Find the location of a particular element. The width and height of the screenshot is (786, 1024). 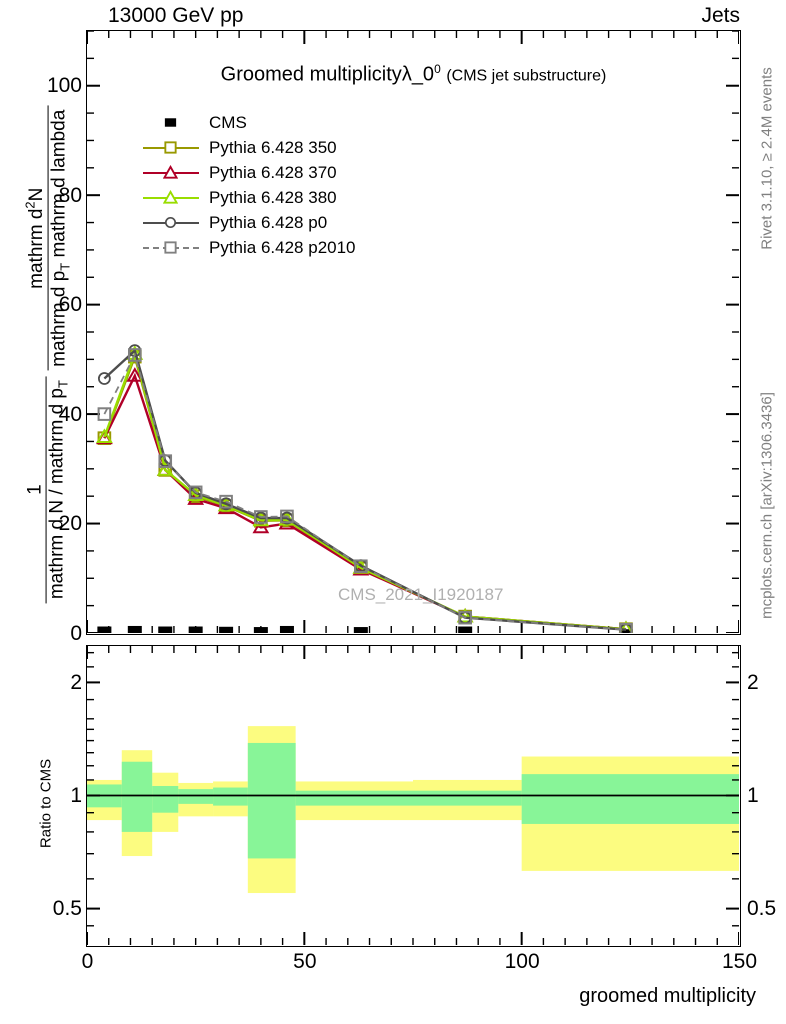

y-label-den-tail: mathrm d lambda is located at coordinates (59, 186).